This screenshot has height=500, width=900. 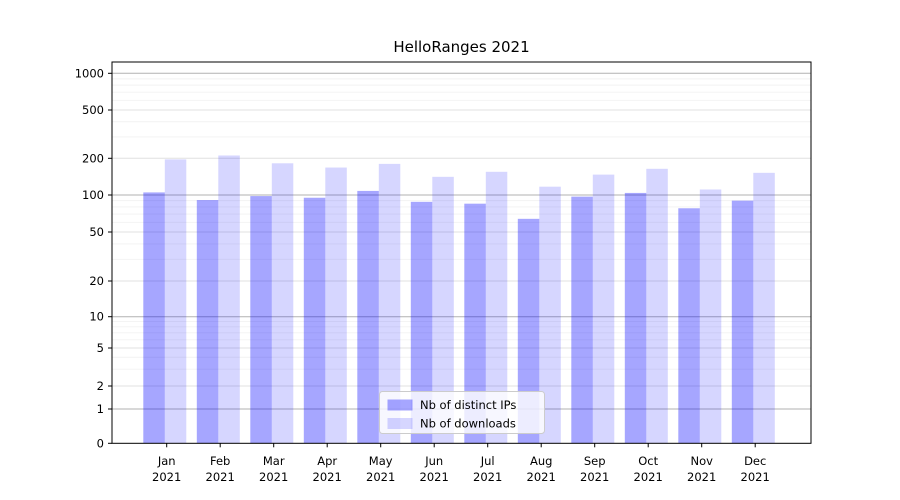 What do you see at coordinates (166, 461) in the screenshot?
I see `x-tick-label-month: Jan` at bounding box center [166, 461].